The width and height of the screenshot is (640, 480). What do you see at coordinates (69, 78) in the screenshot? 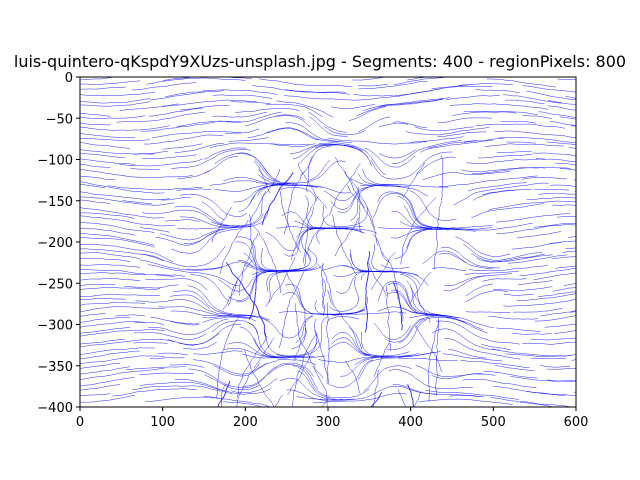
I see `y-tick-label: 0` at bounding box center [69, 78].